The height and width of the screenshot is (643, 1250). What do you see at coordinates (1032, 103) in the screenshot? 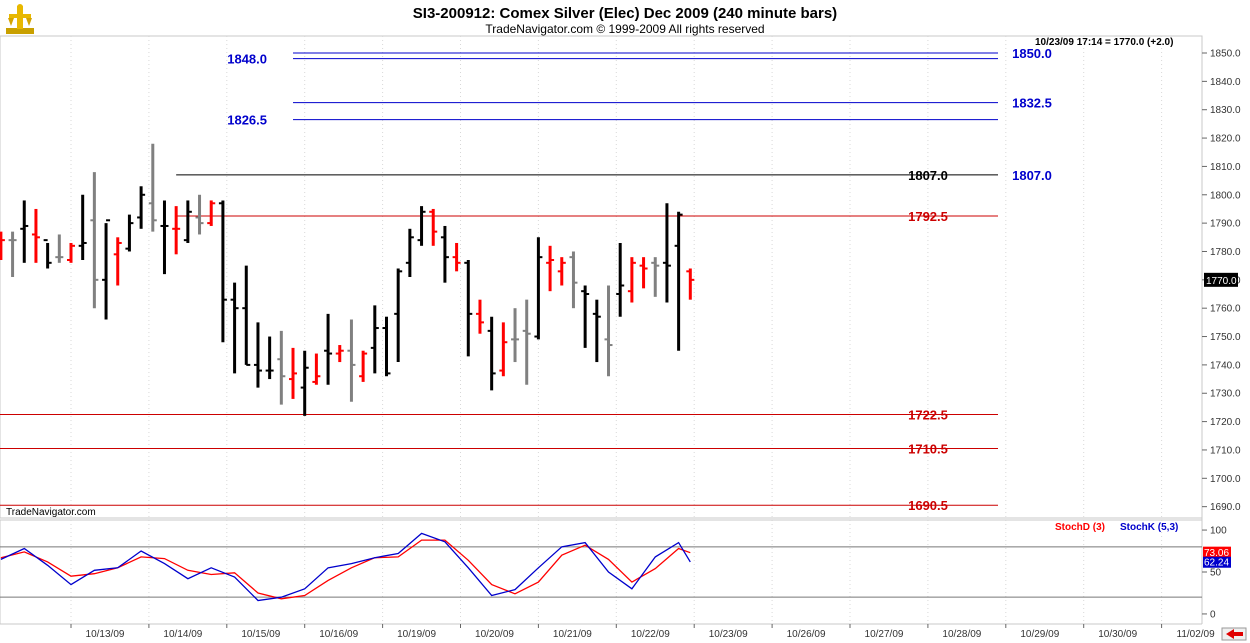
I see `level-label: 1832.5` at bounding box center [1032, 103].